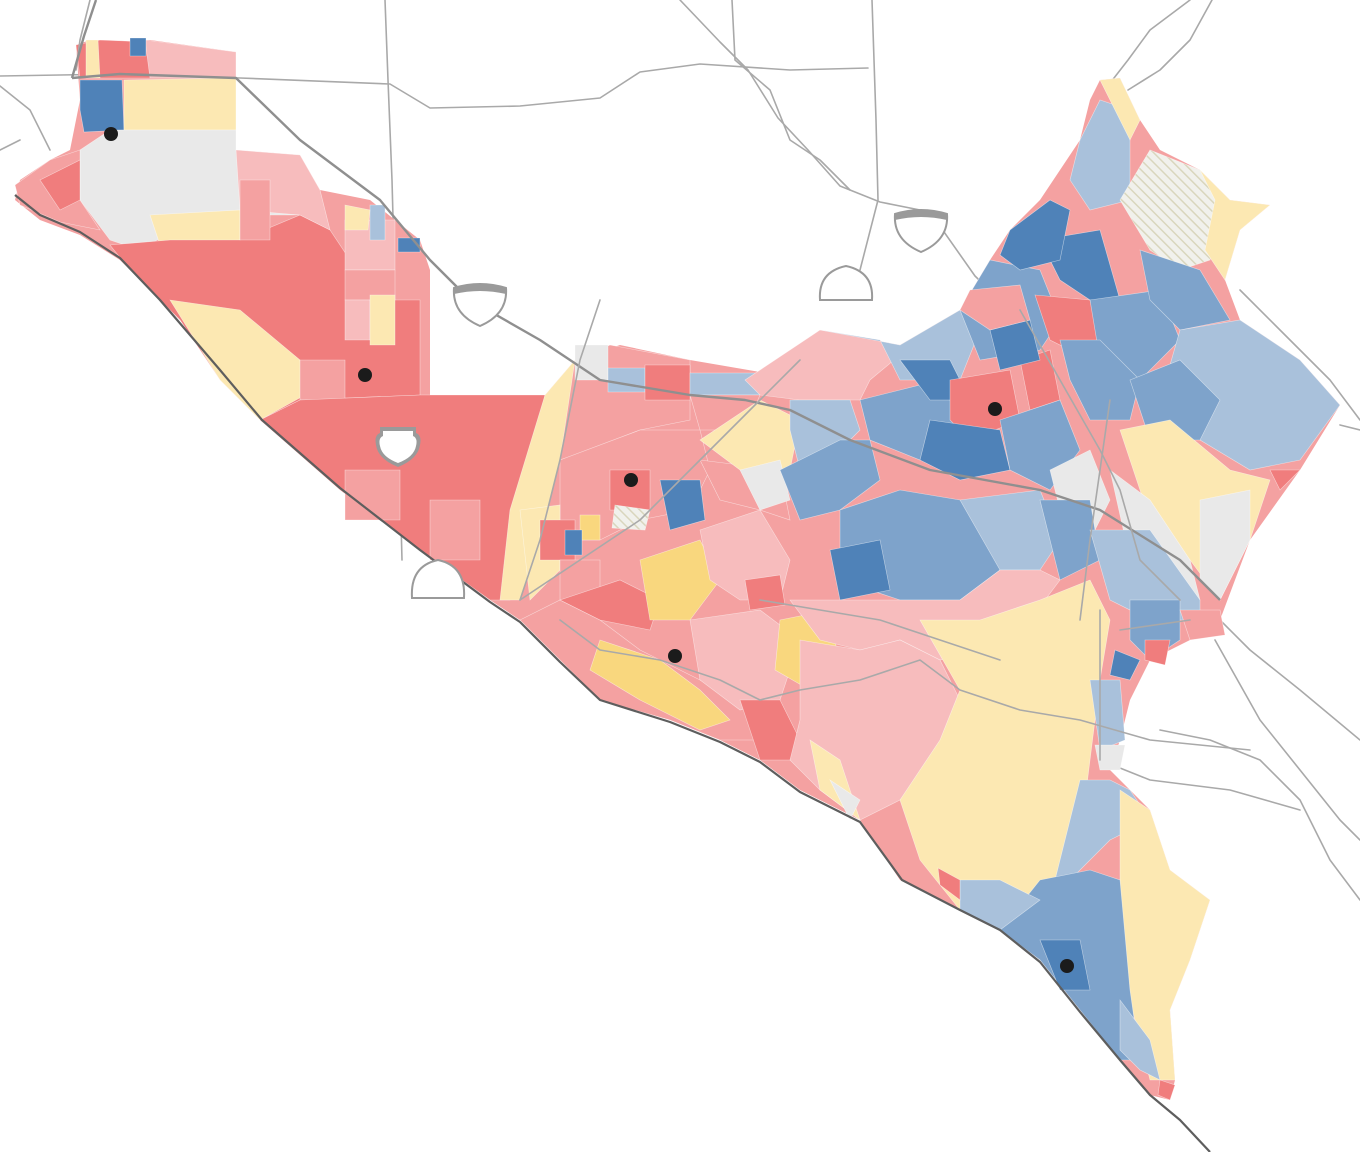  Describe the element at coordinates (398, 447) in the screenshot. I see `us-route-shield-icon` at that location.